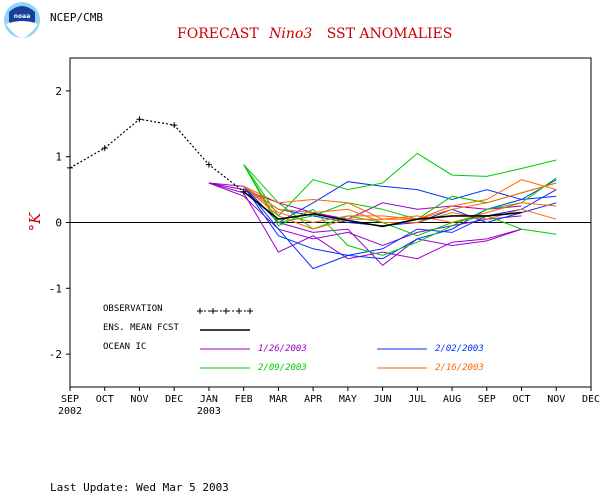 The image size is (603, 494). I want to click on x-tick-label: JUL, so click(417, 399).